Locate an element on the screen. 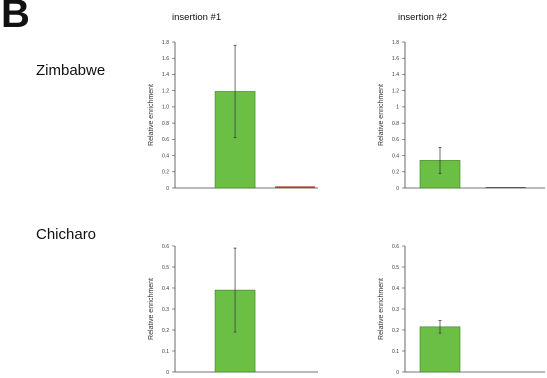 The width and height of the screenshot is (547, 378). chart-1-y-tick-label: 0.6 is located at coordinates (165, 140).